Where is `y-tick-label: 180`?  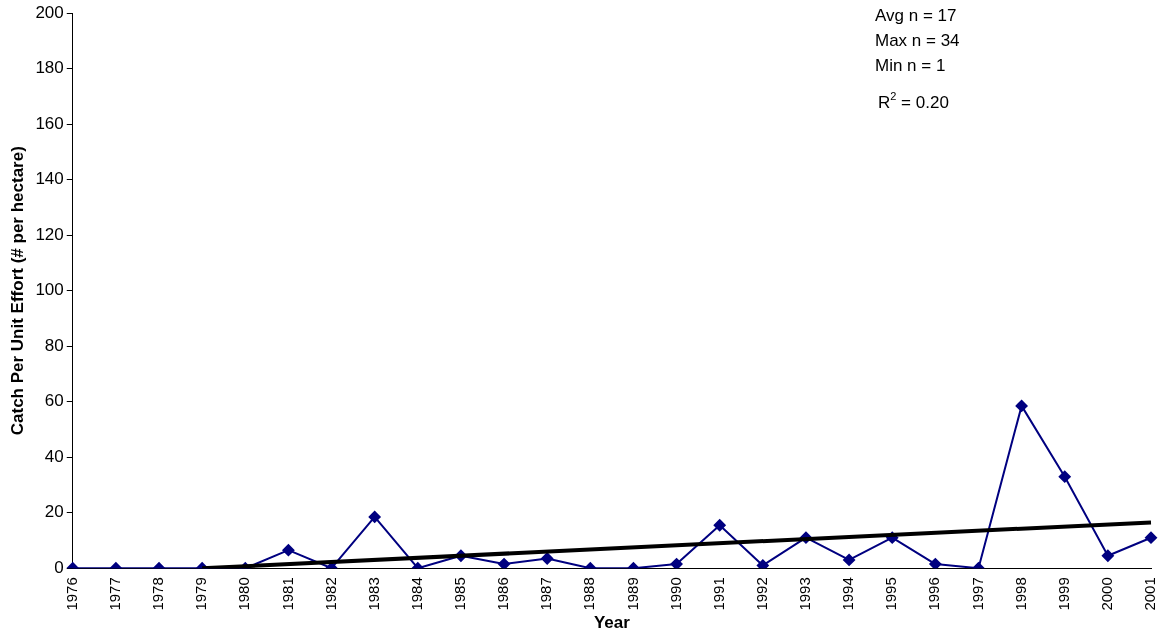 y-tick-label: 180 is located at coordinates (49, 68).